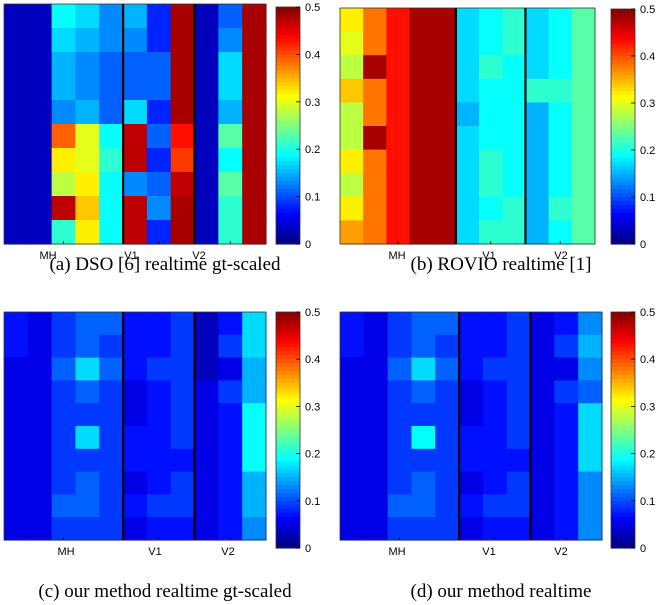 This screenshot has width=660, height=605. I want to click on x-tick-label: MH, so click(65, 552).